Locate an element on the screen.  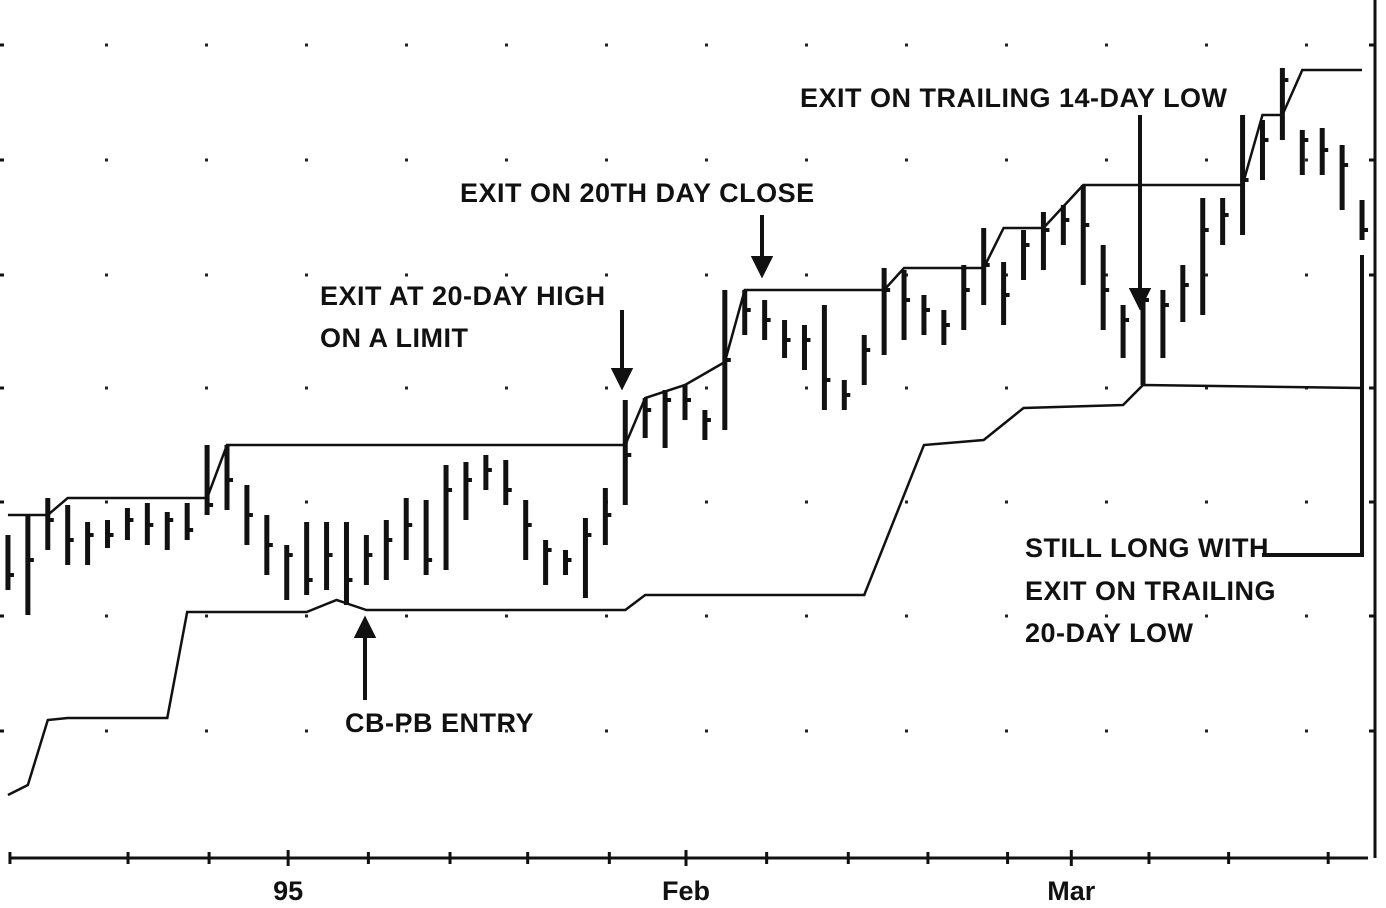
annotation: EXIT ON 20TH DAY CLOSE is located at coordinates (637, 193).